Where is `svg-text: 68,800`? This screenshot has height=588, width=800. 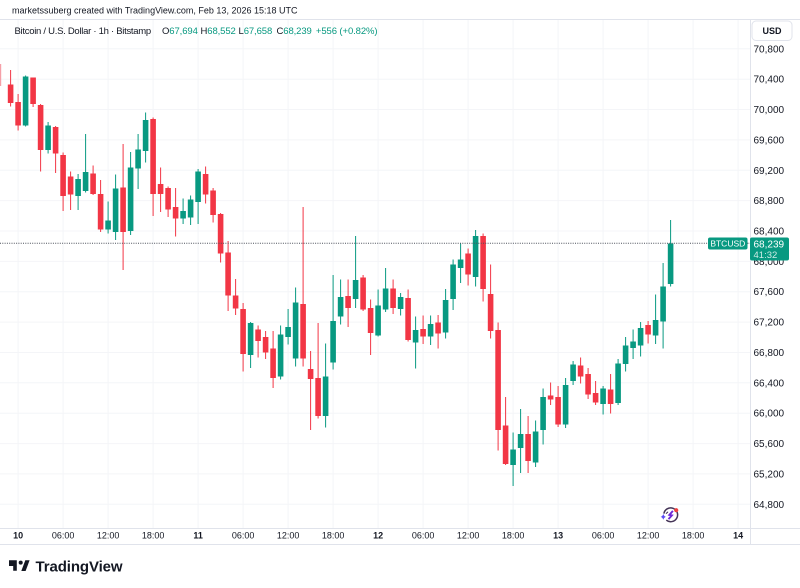 svg-text: 68,800 is located at coordinates (769, 201).